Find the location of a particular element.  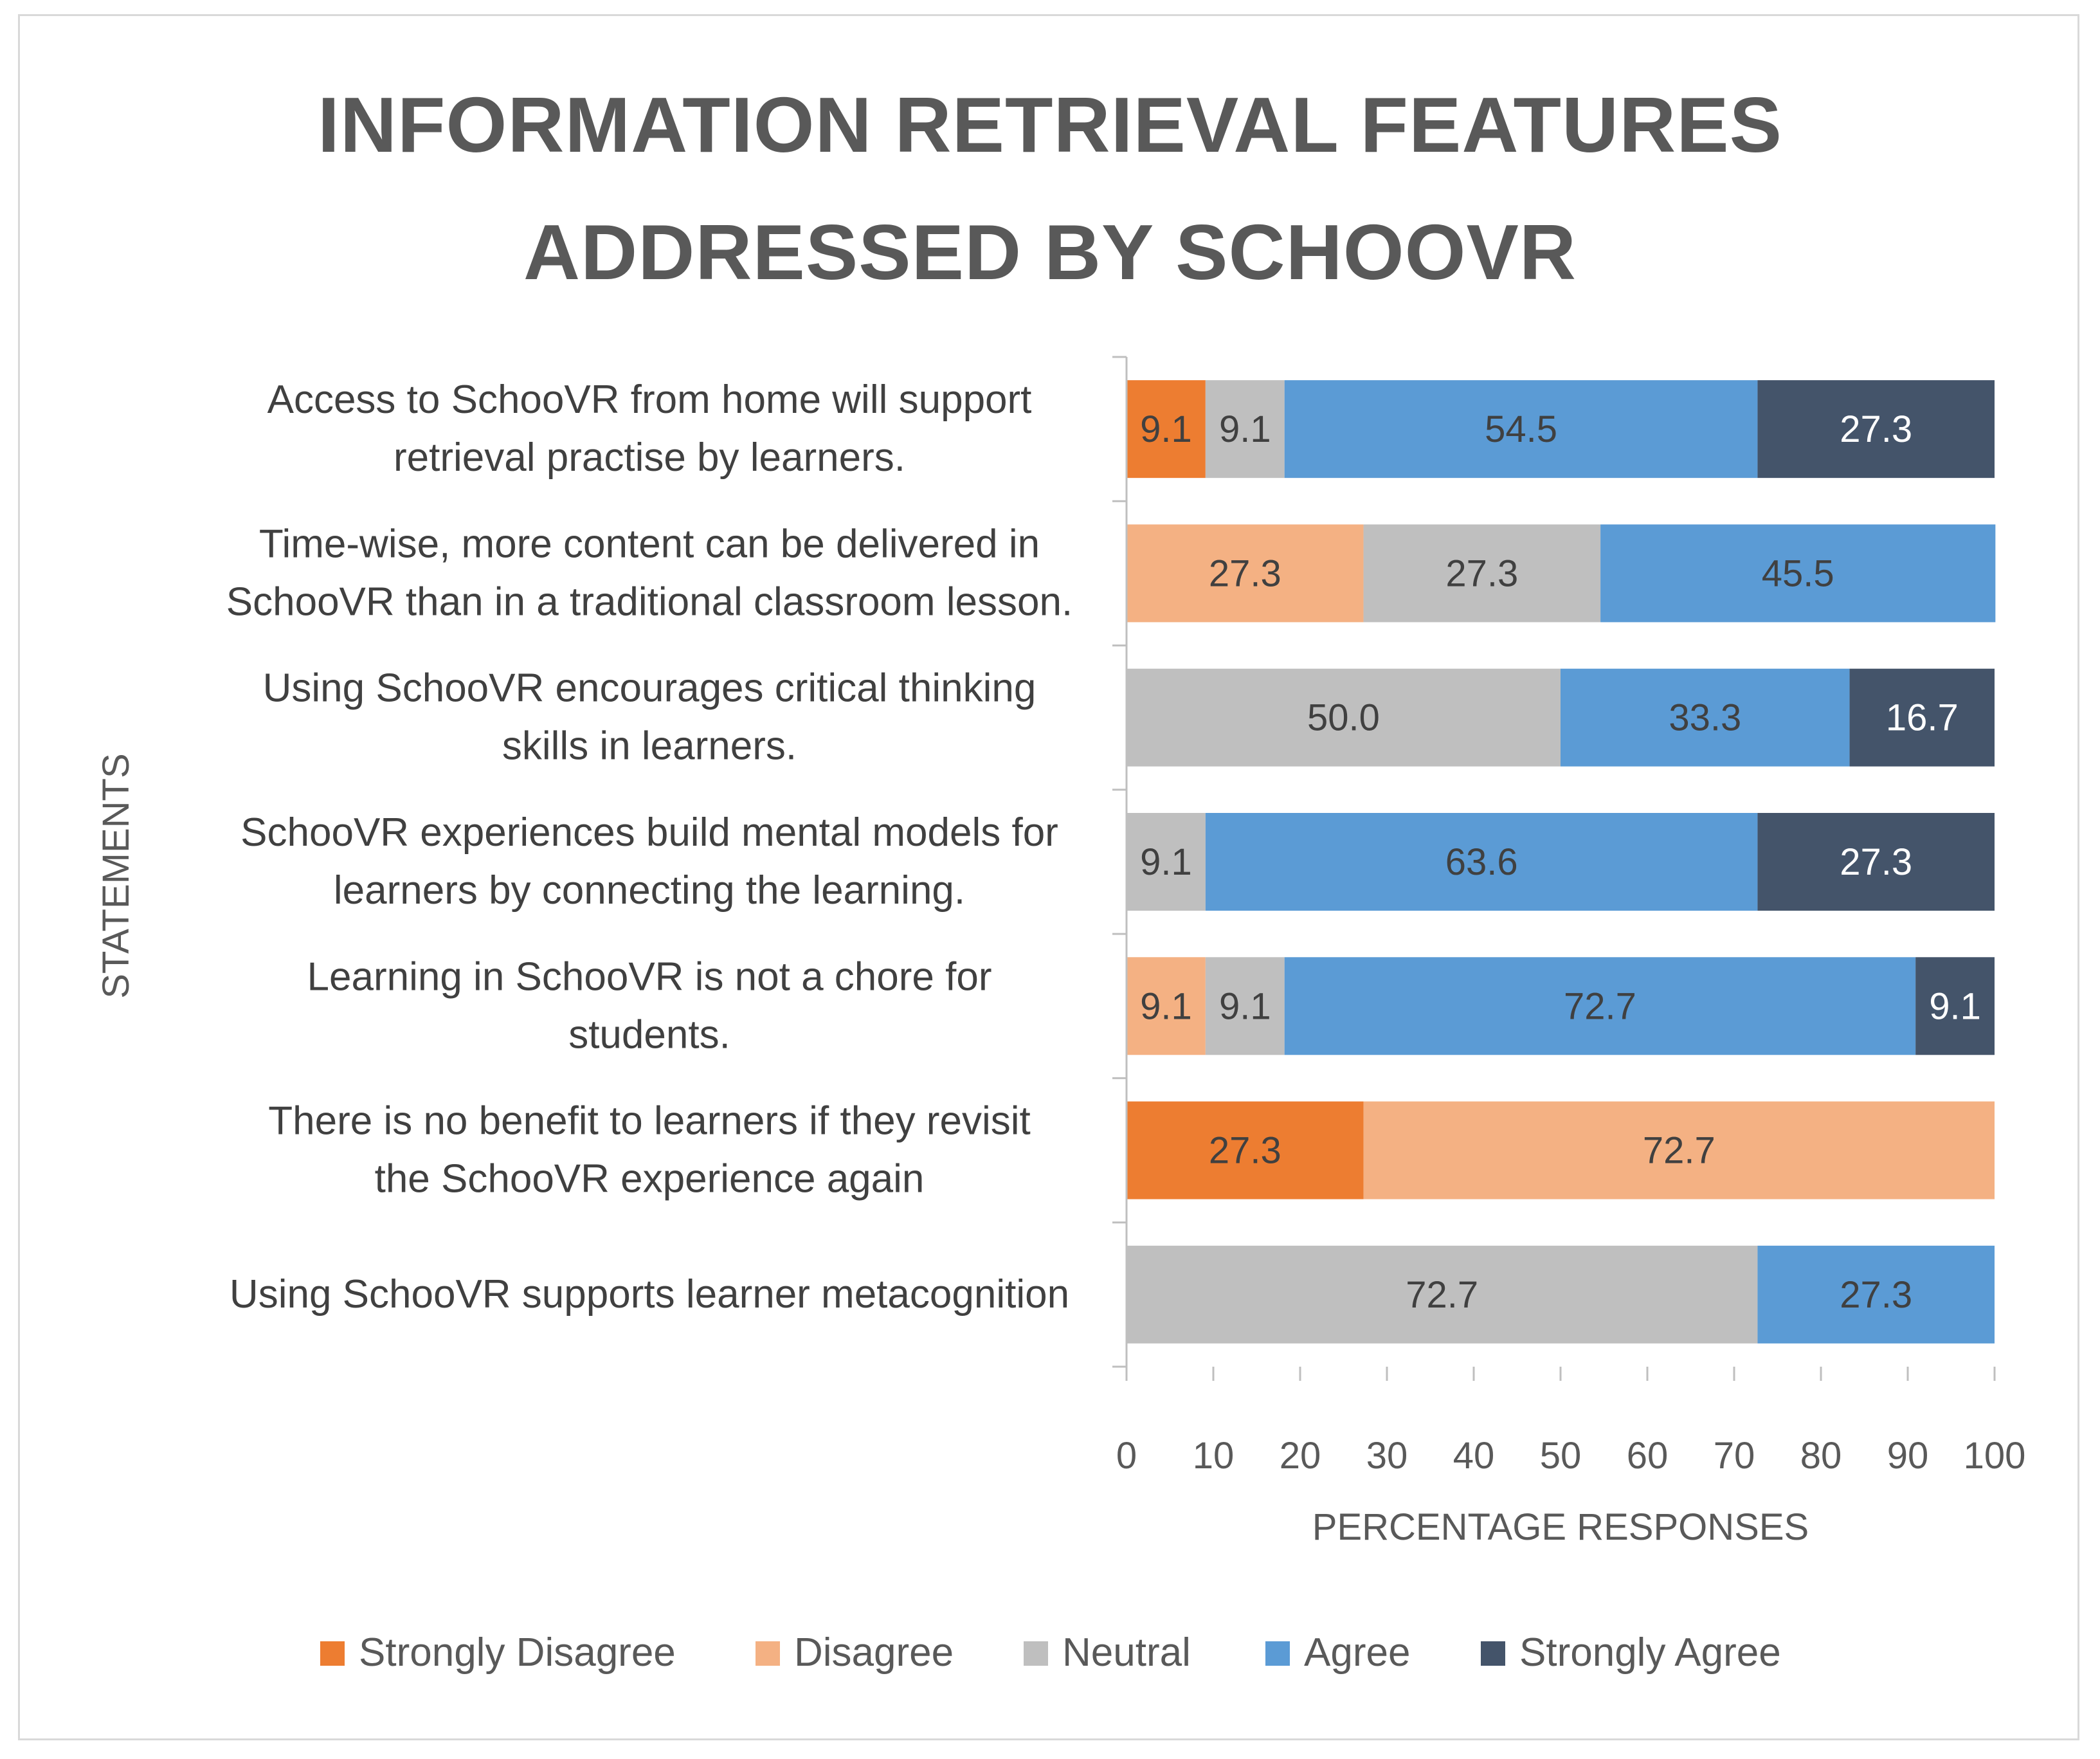

legend-item: Strongly Disagree is located at coordinates (498, 1652).